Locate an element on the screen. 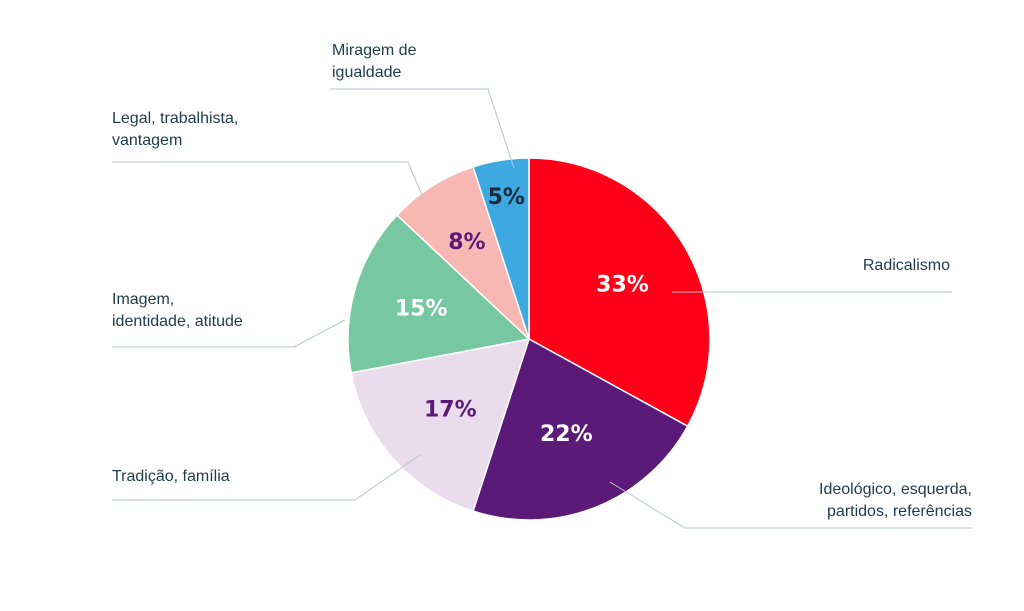 The height and width of the screenshot is (611, 1024). slice-category-label-line: Tradição, família is located at coordinates (171, 476).